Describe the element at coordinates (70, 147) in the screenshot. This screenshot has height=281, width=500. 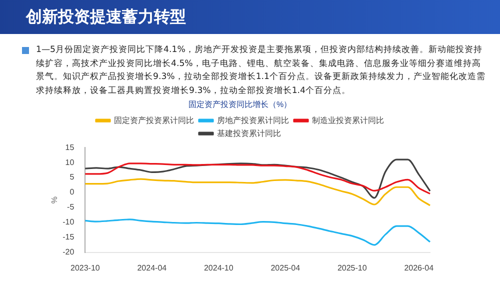
I see `y-tick-label: 15` at that location.